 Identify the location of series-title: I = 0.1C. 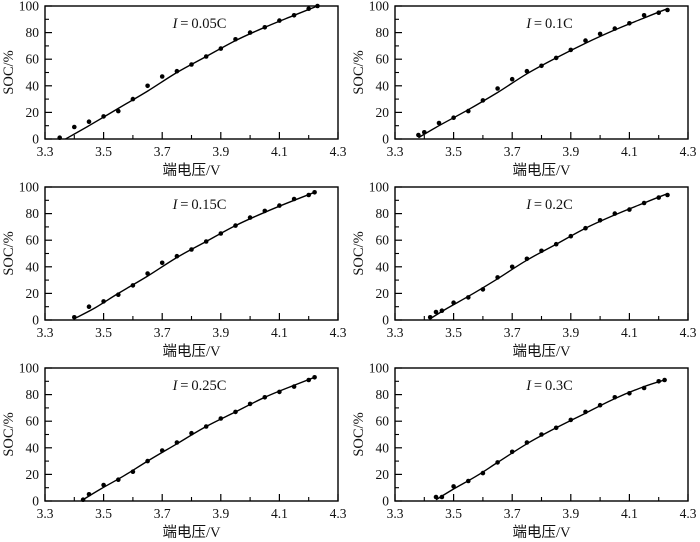
(549, 24).